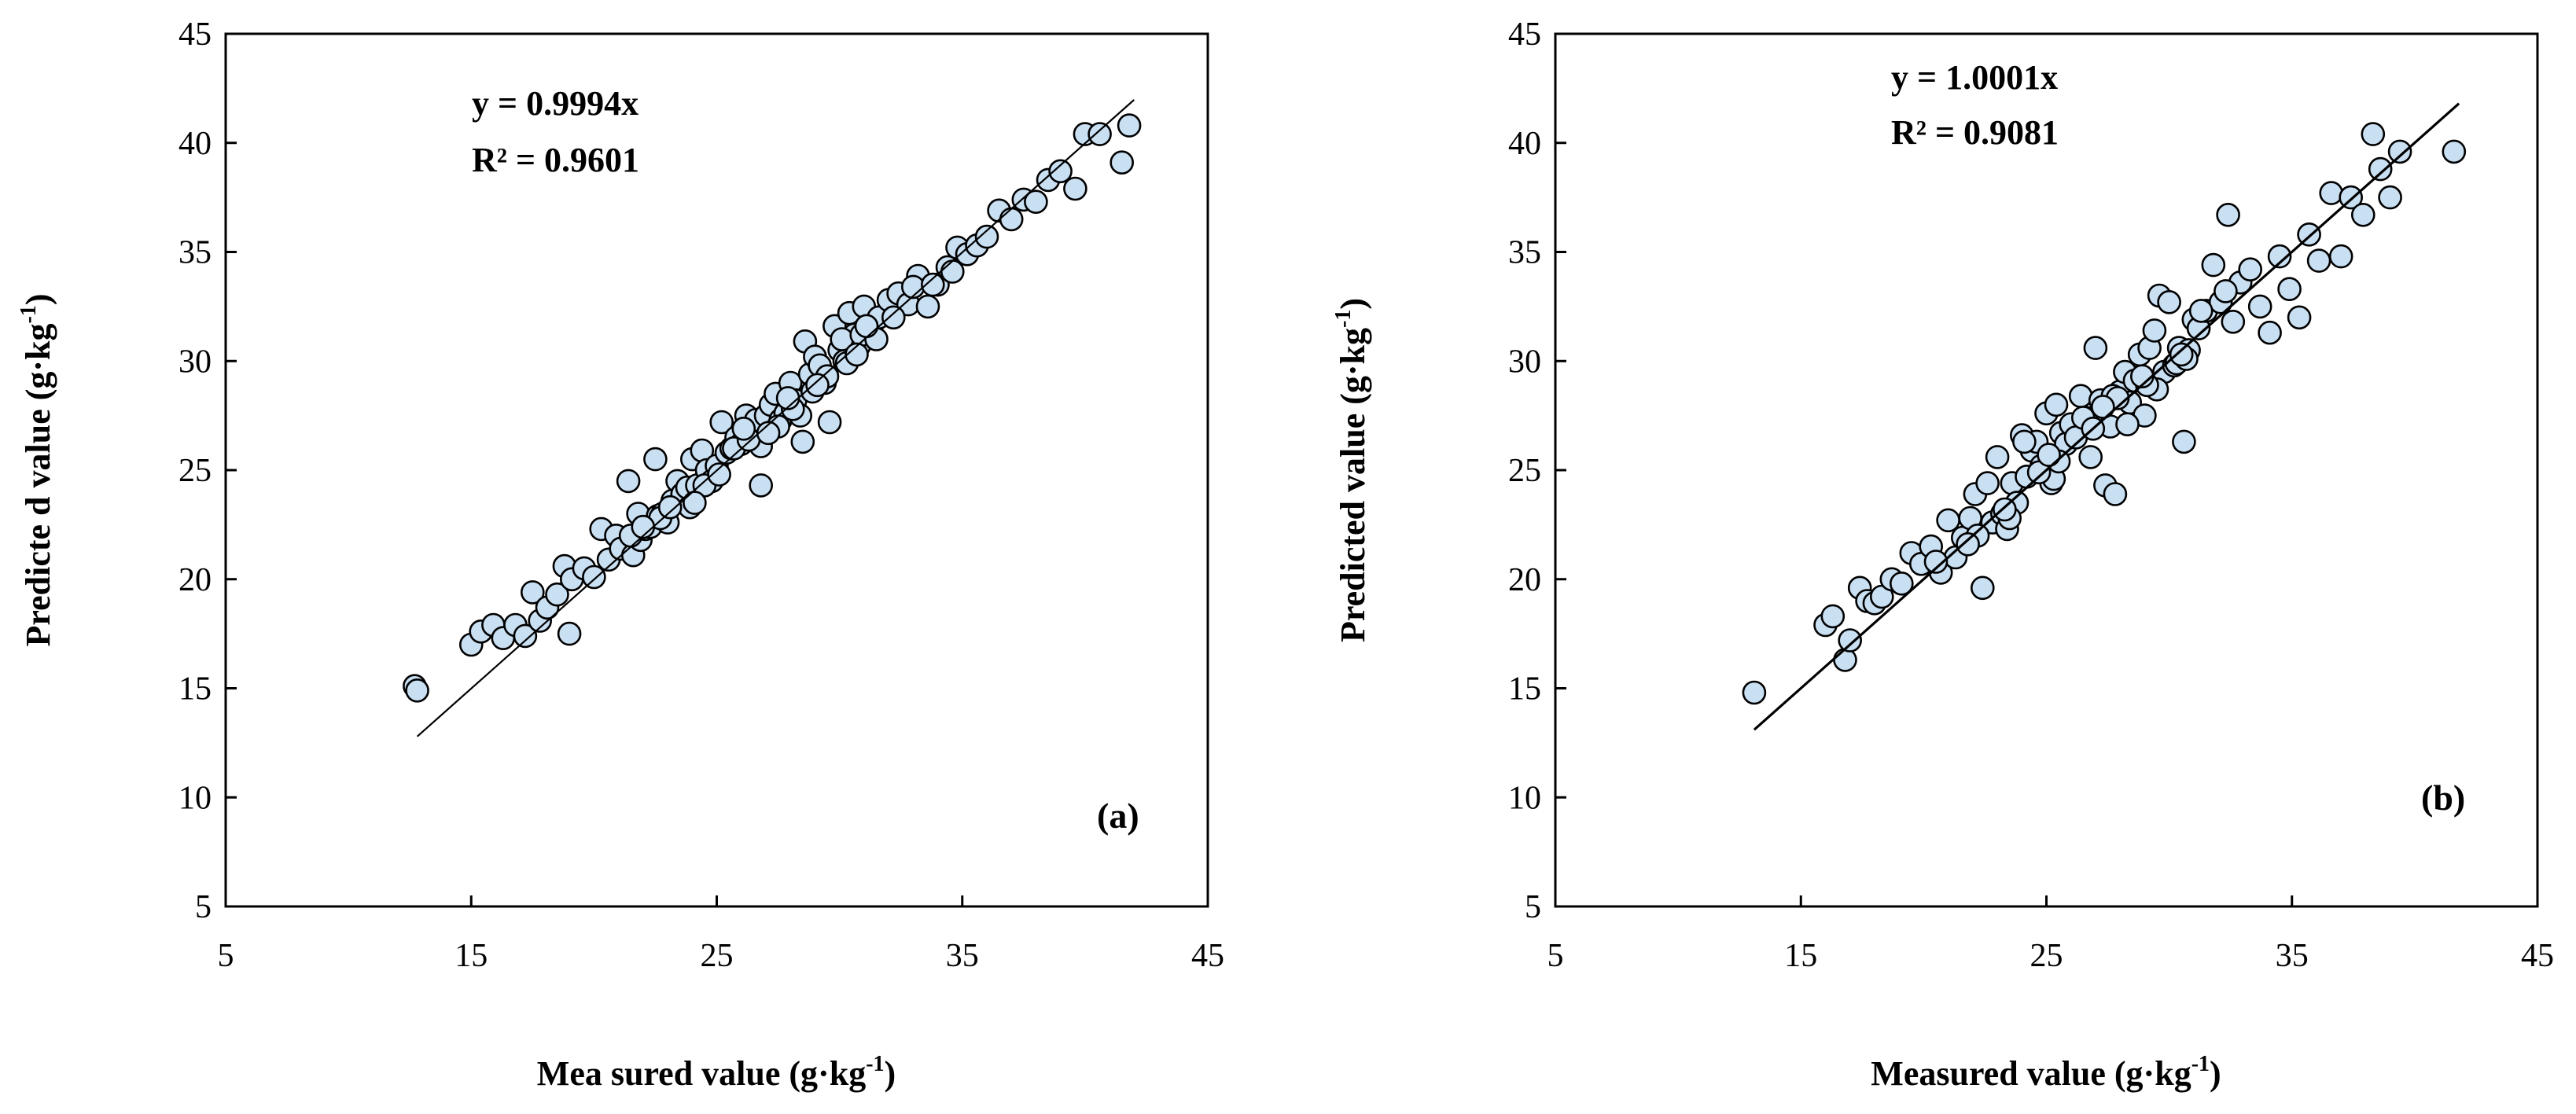  I want to click on panel-a-y-tick-label: 20, so click(195, 580).